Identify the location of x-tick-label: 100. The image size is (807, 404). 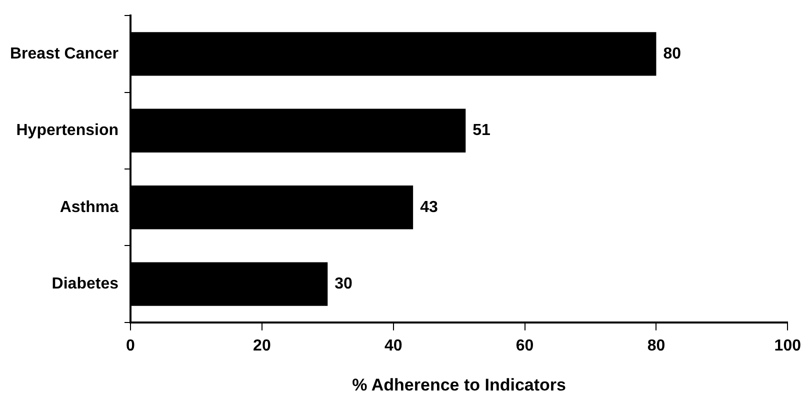
(788, 345).